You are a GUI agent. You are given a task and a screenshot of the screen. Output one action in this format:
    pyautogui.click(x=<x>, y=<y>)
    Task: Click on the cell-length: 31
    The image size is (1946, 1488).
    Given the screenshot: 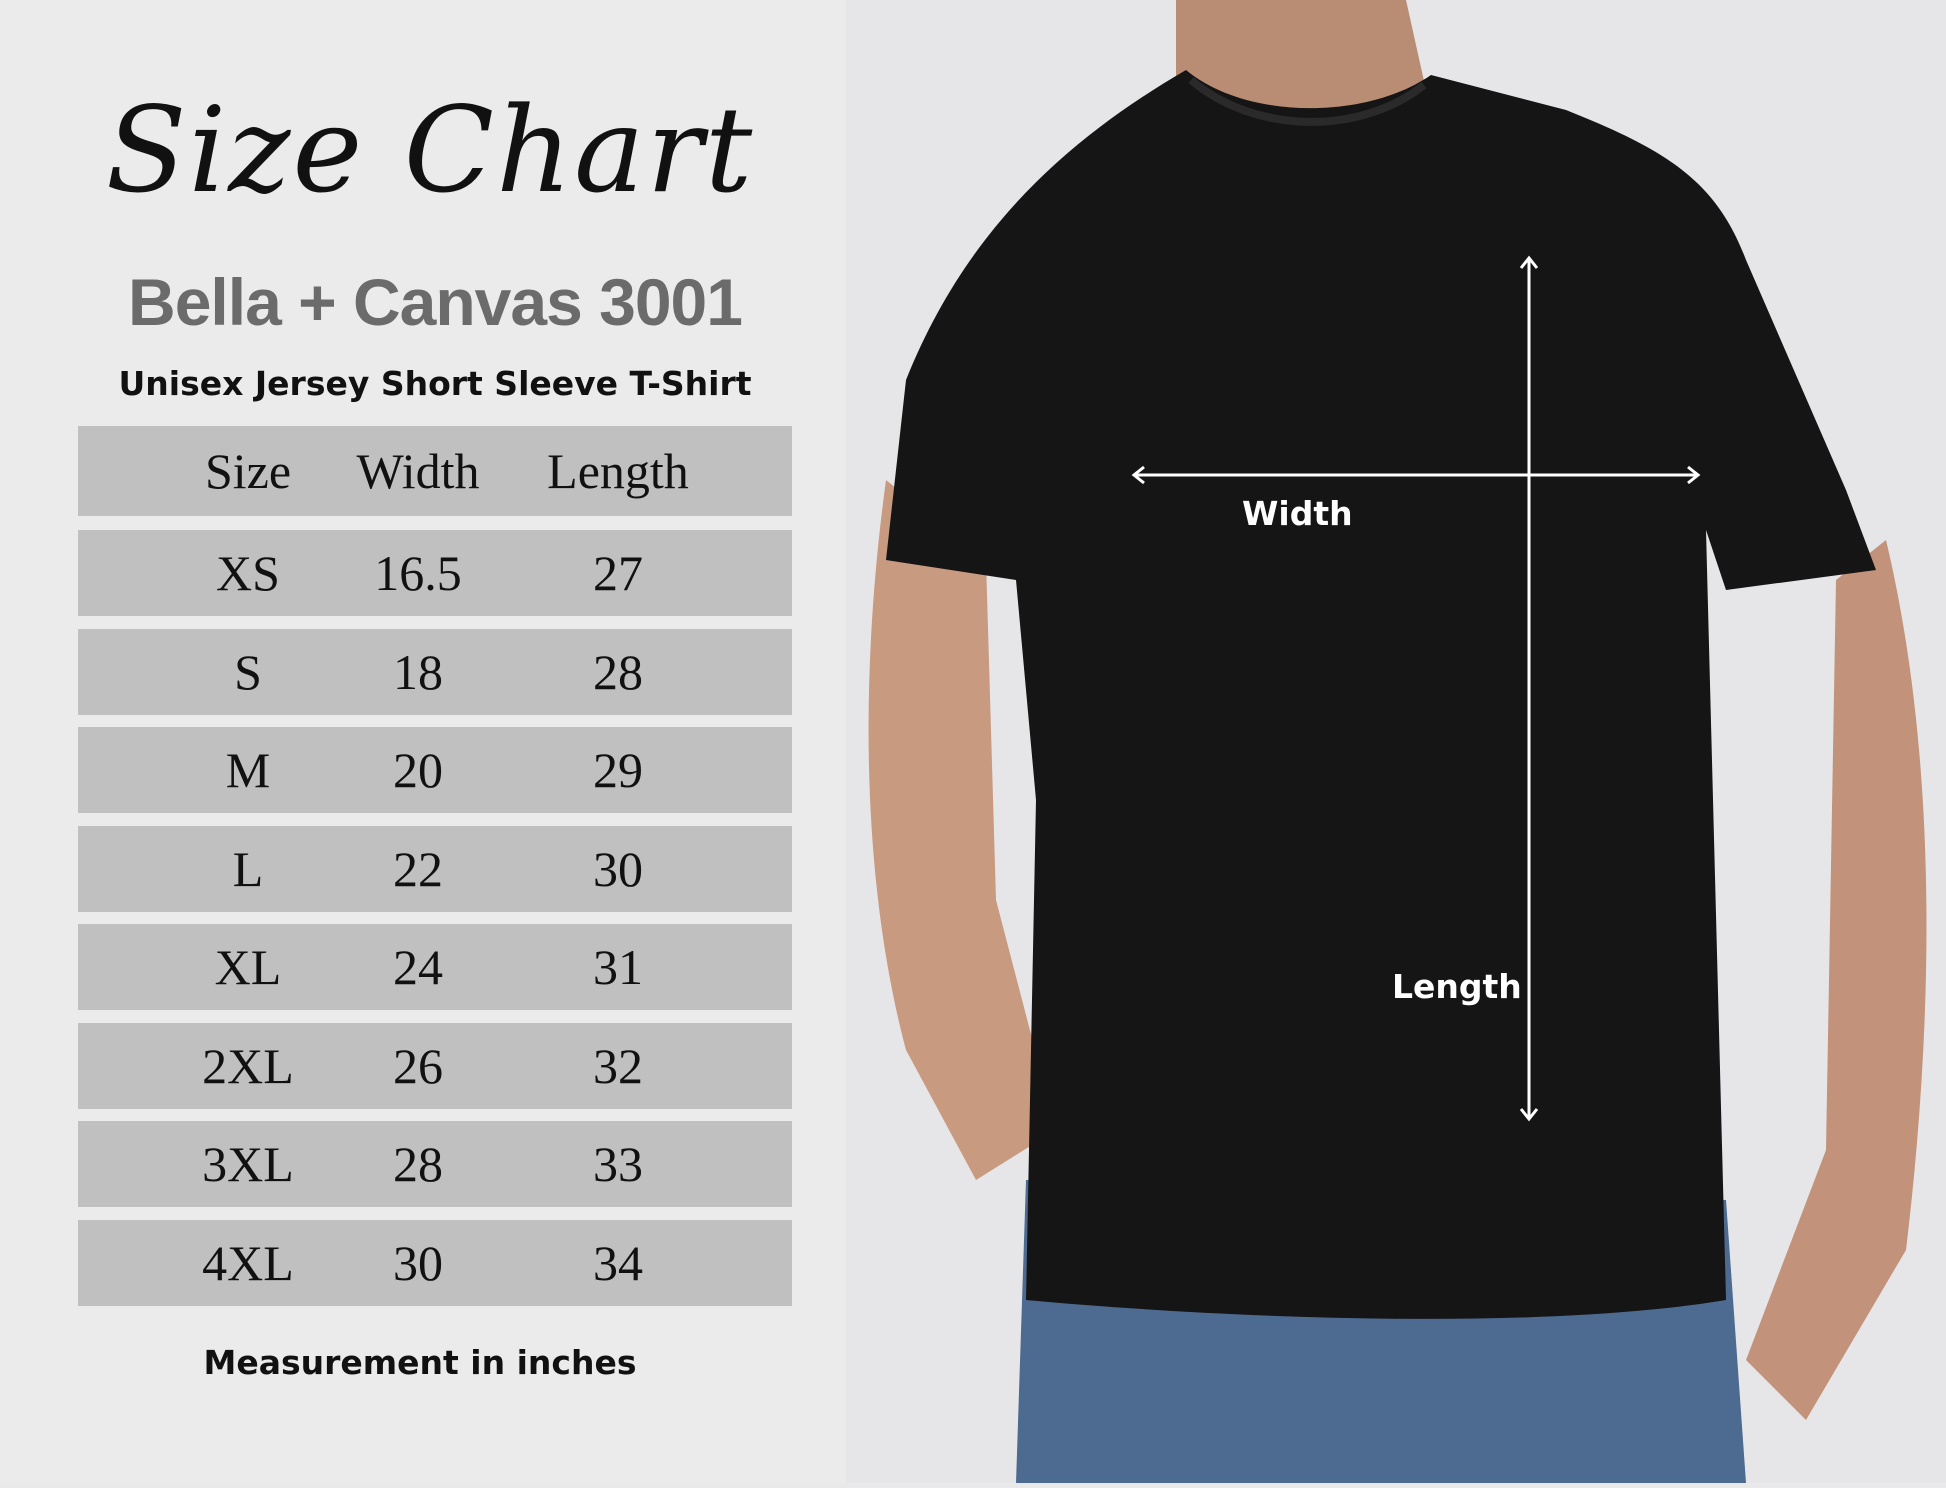 What is the action you would take?
    pyautogui.click(x=618, y=967)
    